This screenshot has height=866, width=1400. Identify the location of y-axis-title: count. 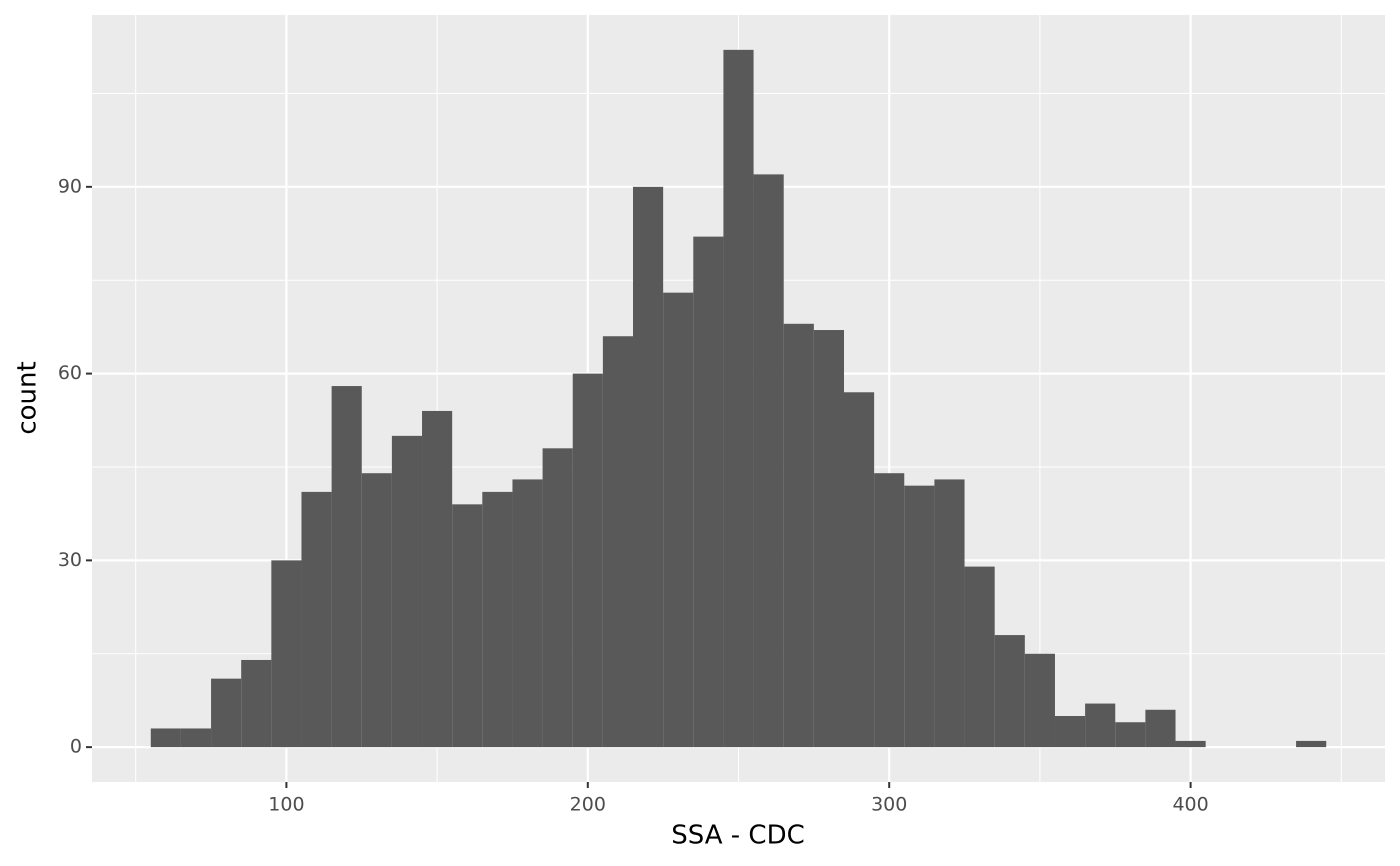
(28, 397).